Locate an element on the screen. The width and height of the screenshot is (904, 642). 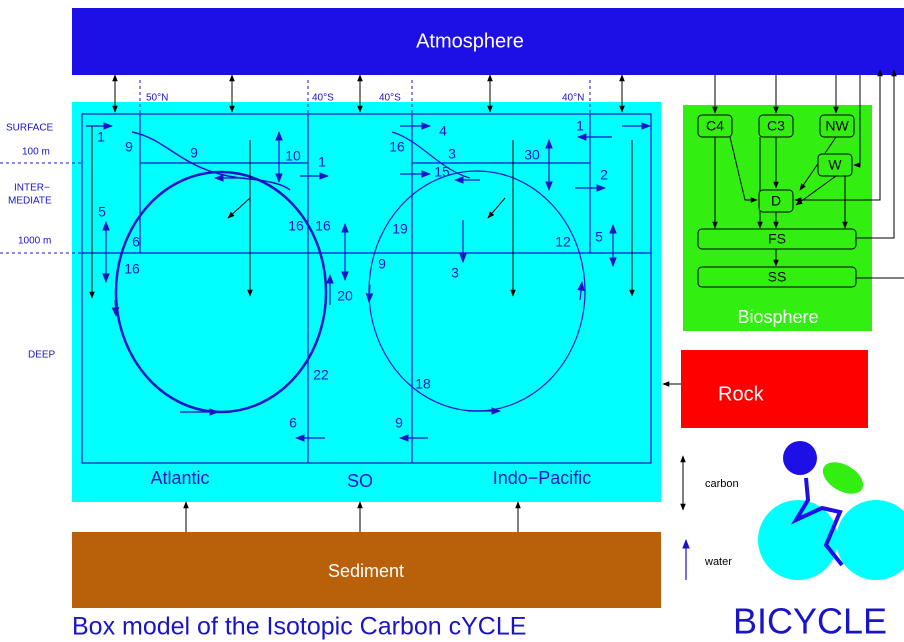
compartment-label: NW is located at coordinates (837, 126).